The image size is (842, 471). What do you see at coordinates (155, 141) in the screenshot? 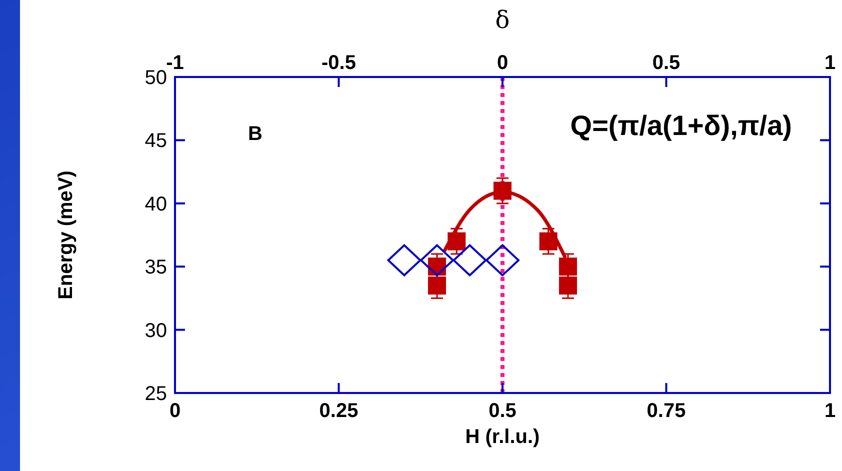
I see `y-tick-label: 45` at bounding box center [155, 141].